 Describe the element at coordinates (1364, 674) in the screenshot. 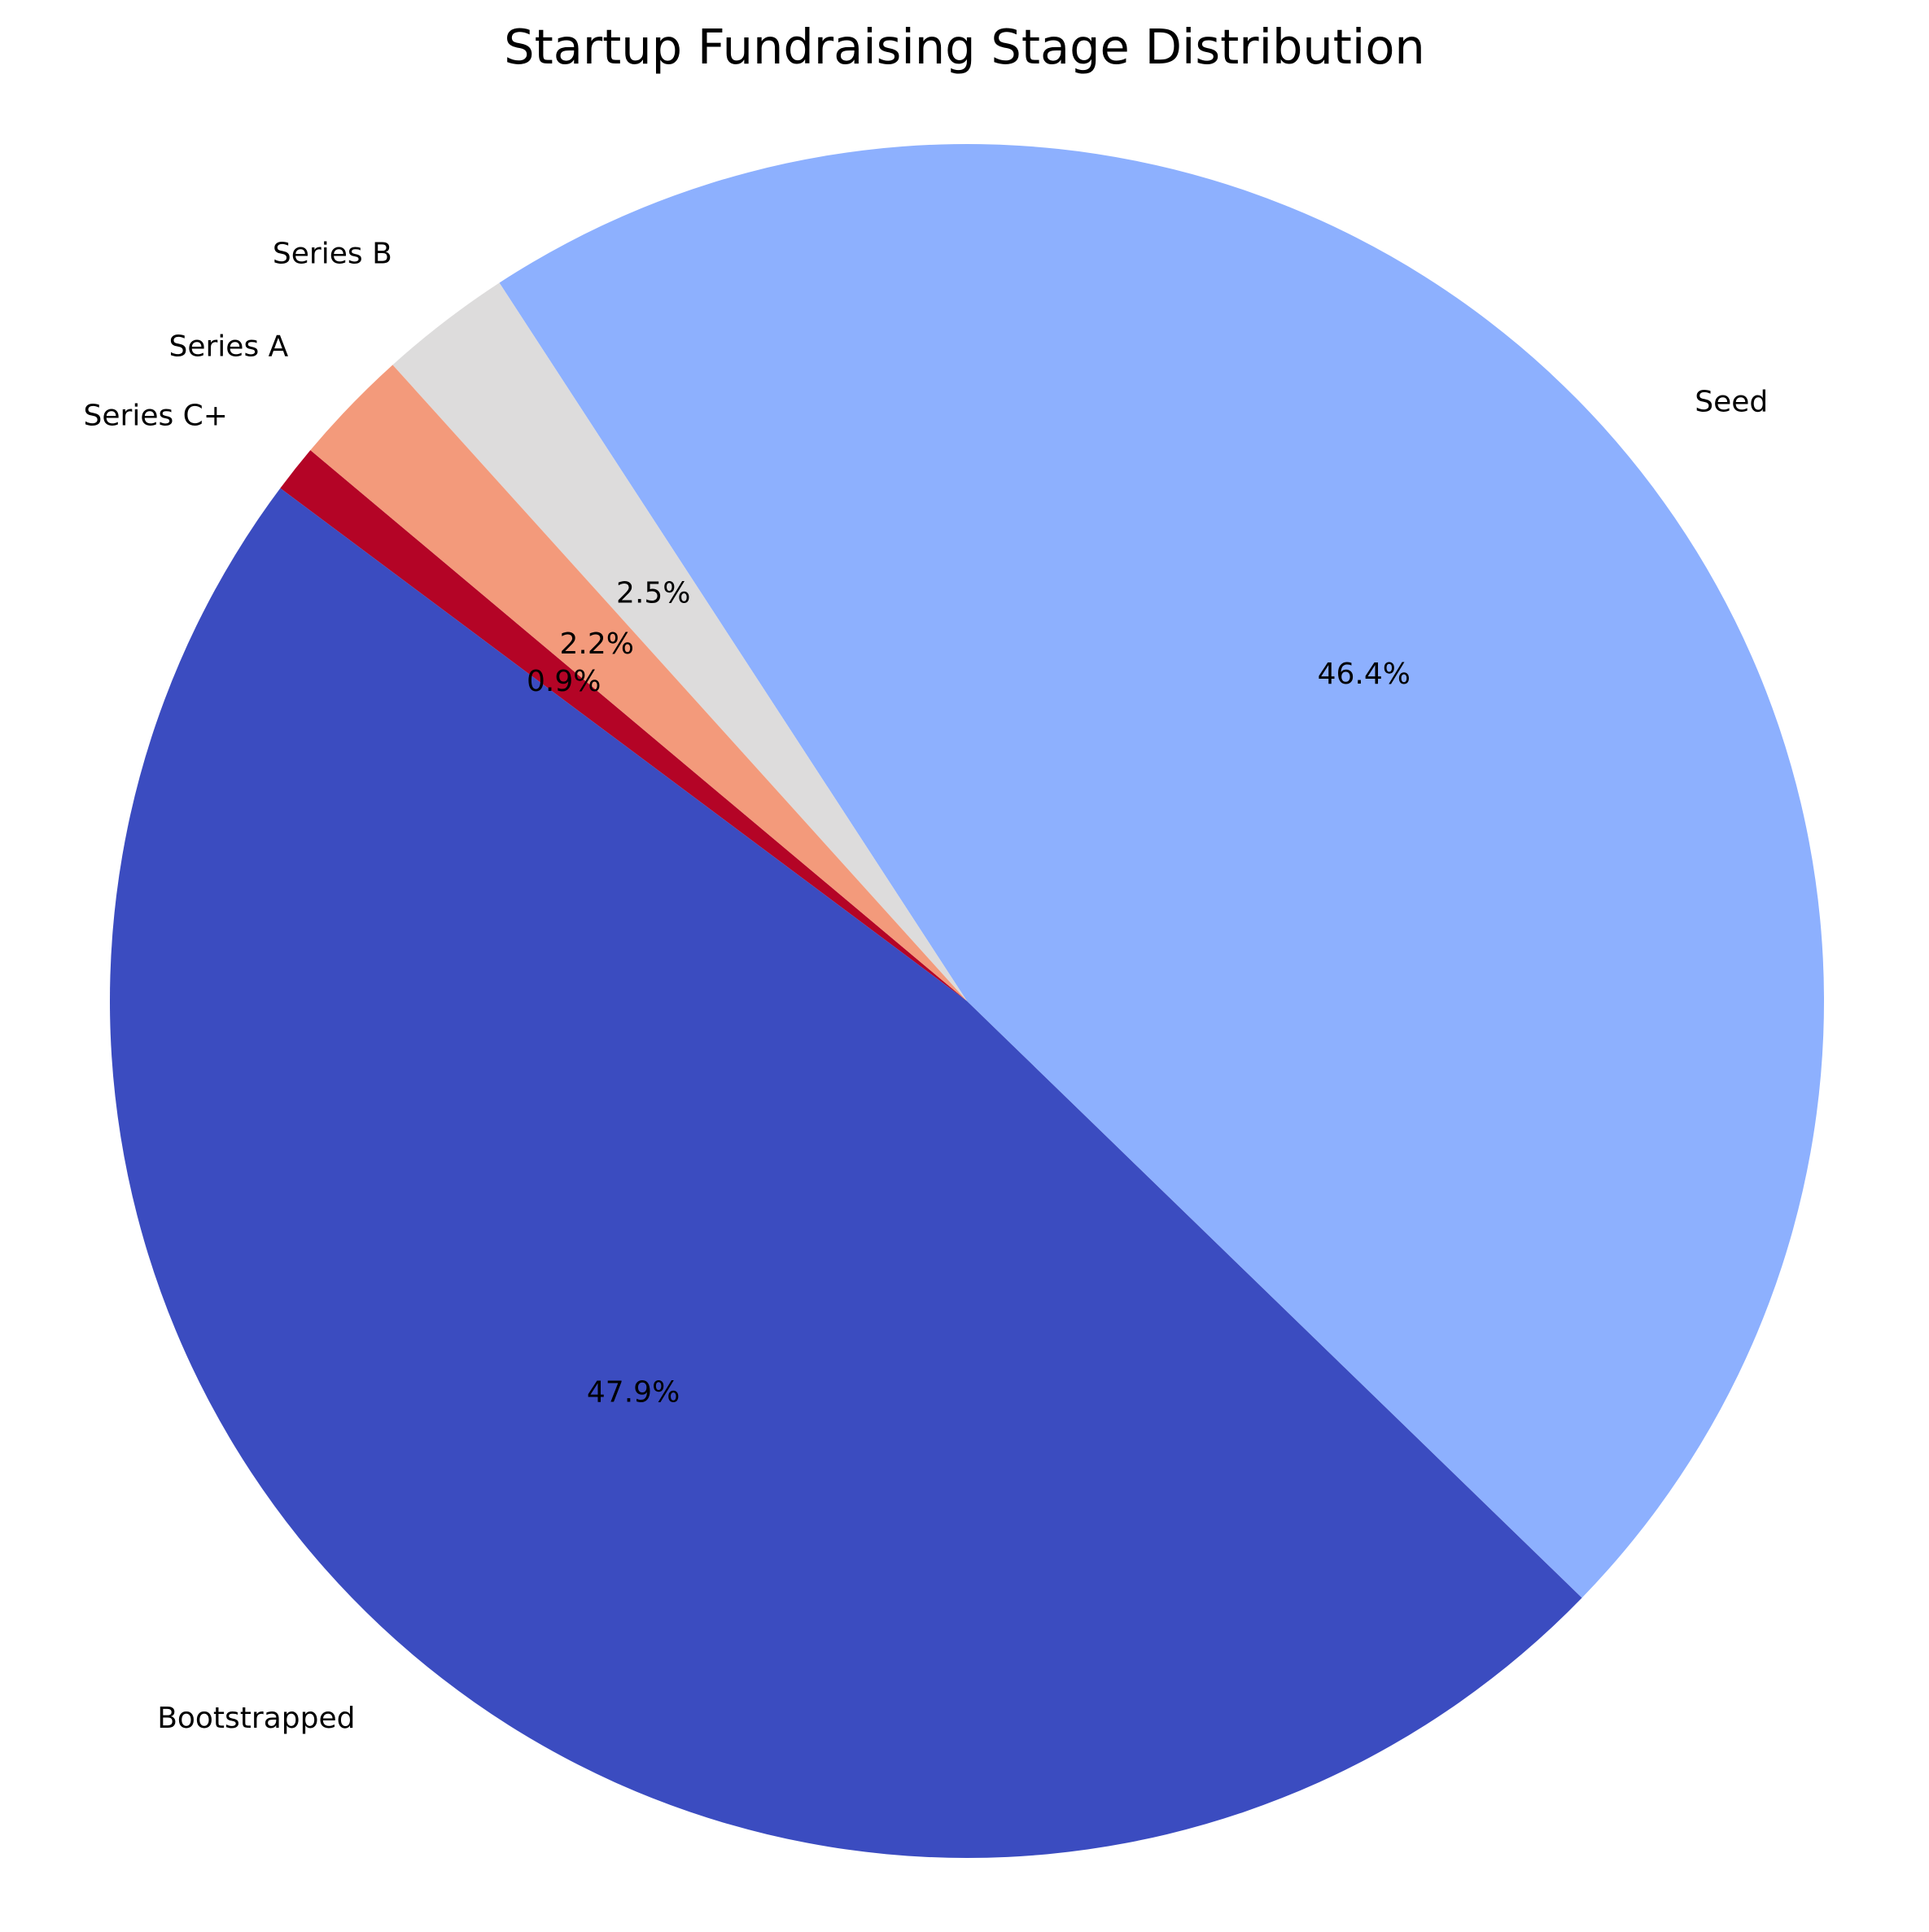

I see `percent-label-seed: 46.4%` at that location.